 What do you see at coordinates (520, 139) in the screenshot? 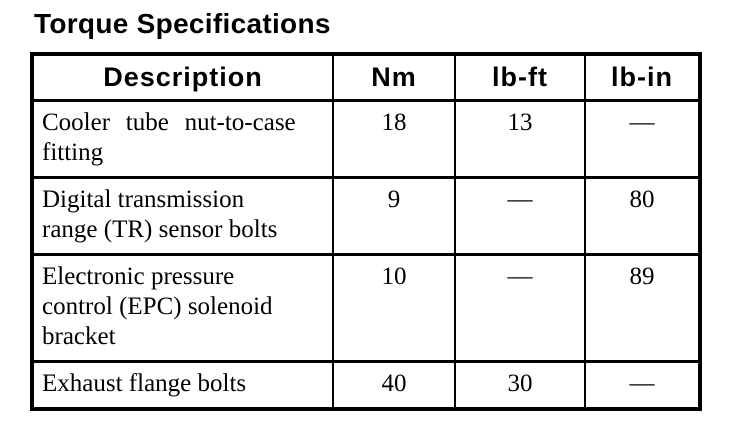
I see `lb-ft-value-cell: 13` at bounding box center [520, 139].